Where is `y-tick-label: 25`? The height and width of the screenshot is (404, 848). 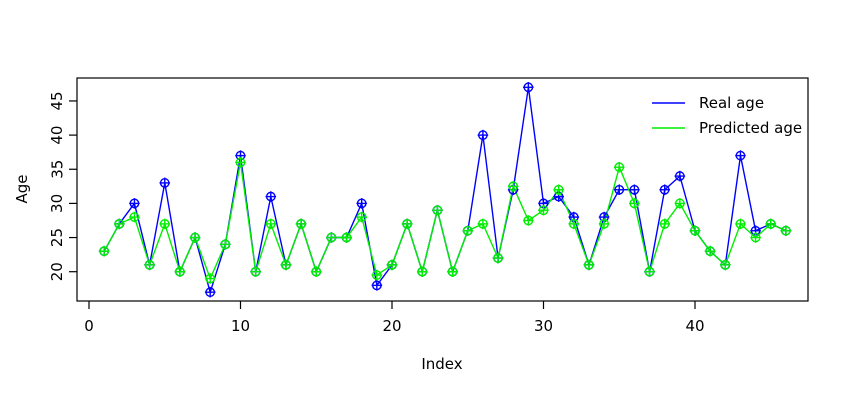 y-tick-label: 25 is located at coordinates (57, 237).